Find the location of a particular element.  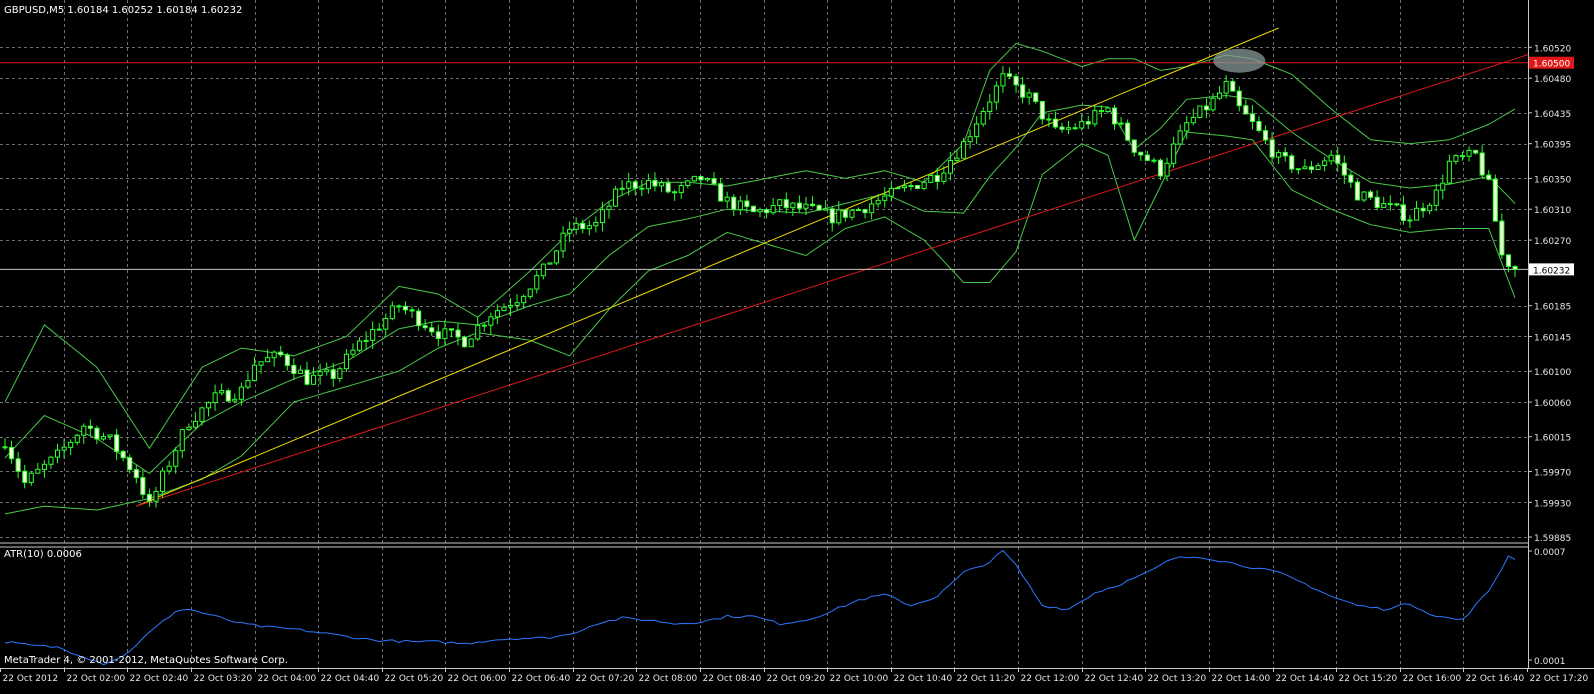

time-tick-label: 22 Oct 17:20 is located at coordinates (1559, 679).